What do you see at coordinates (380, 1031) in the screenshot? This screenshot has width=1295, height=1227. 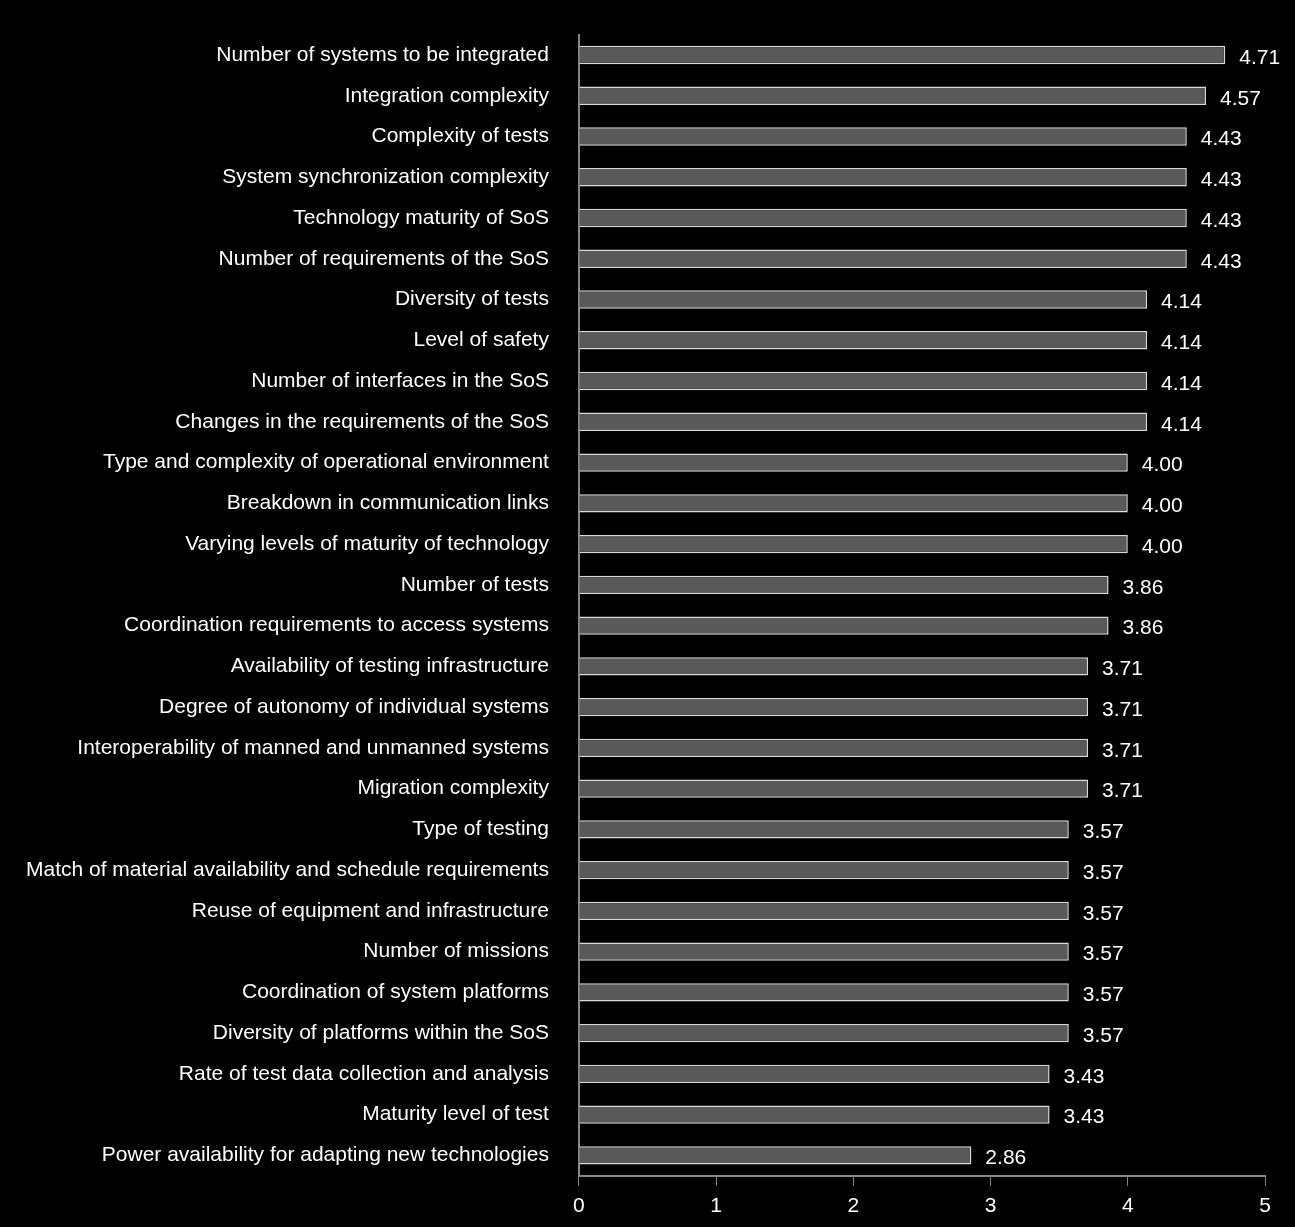 I see `y-tick-label: Diversity of platforms within the SoS` at bounding box center [380, 1031].